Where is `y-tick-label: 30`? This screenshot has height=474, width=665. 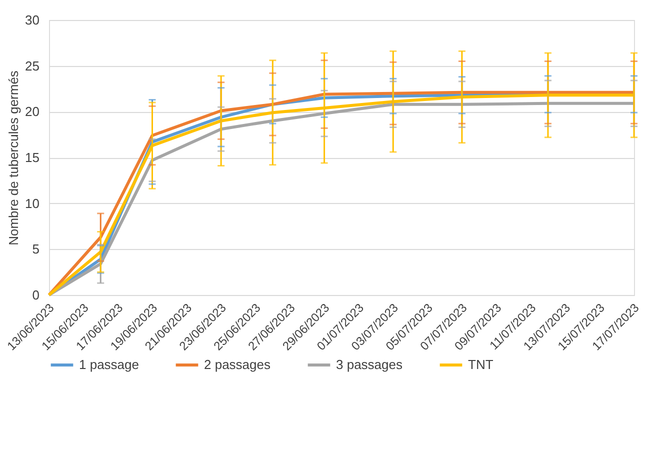 y-tick-label: 30 is located at coordinates (32, 20).